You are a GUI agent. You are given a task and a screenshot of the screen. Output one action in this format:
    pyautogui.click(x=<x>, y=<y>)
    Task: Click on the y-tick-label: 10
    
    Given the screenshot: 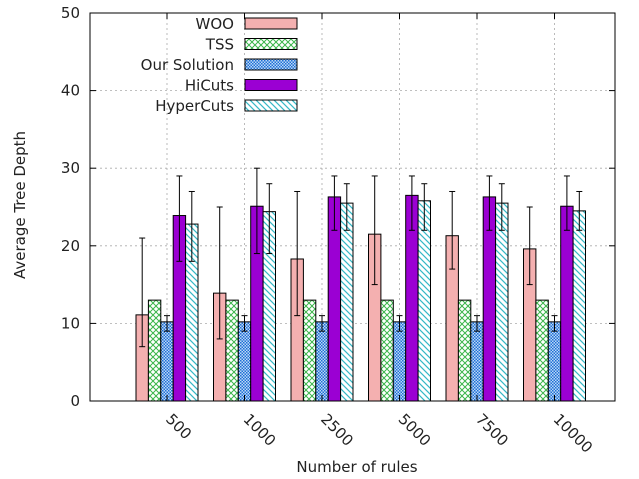 What is the action you would take?
    pyautogui.click(x=70, y=323)
    